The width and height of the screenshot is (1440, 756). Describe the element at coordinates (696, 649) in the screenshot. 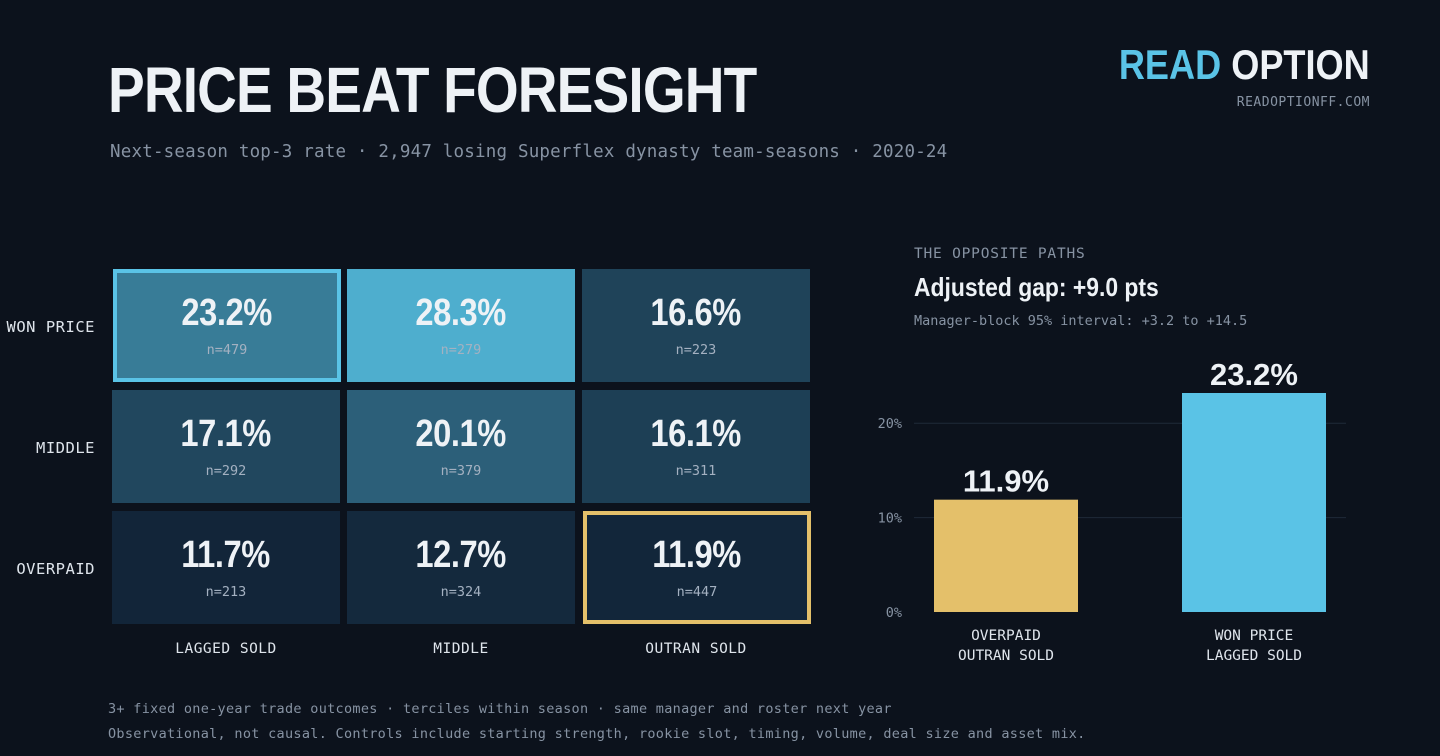

I see `heatmap-col-label: OUTRAN SOLD` at that location.